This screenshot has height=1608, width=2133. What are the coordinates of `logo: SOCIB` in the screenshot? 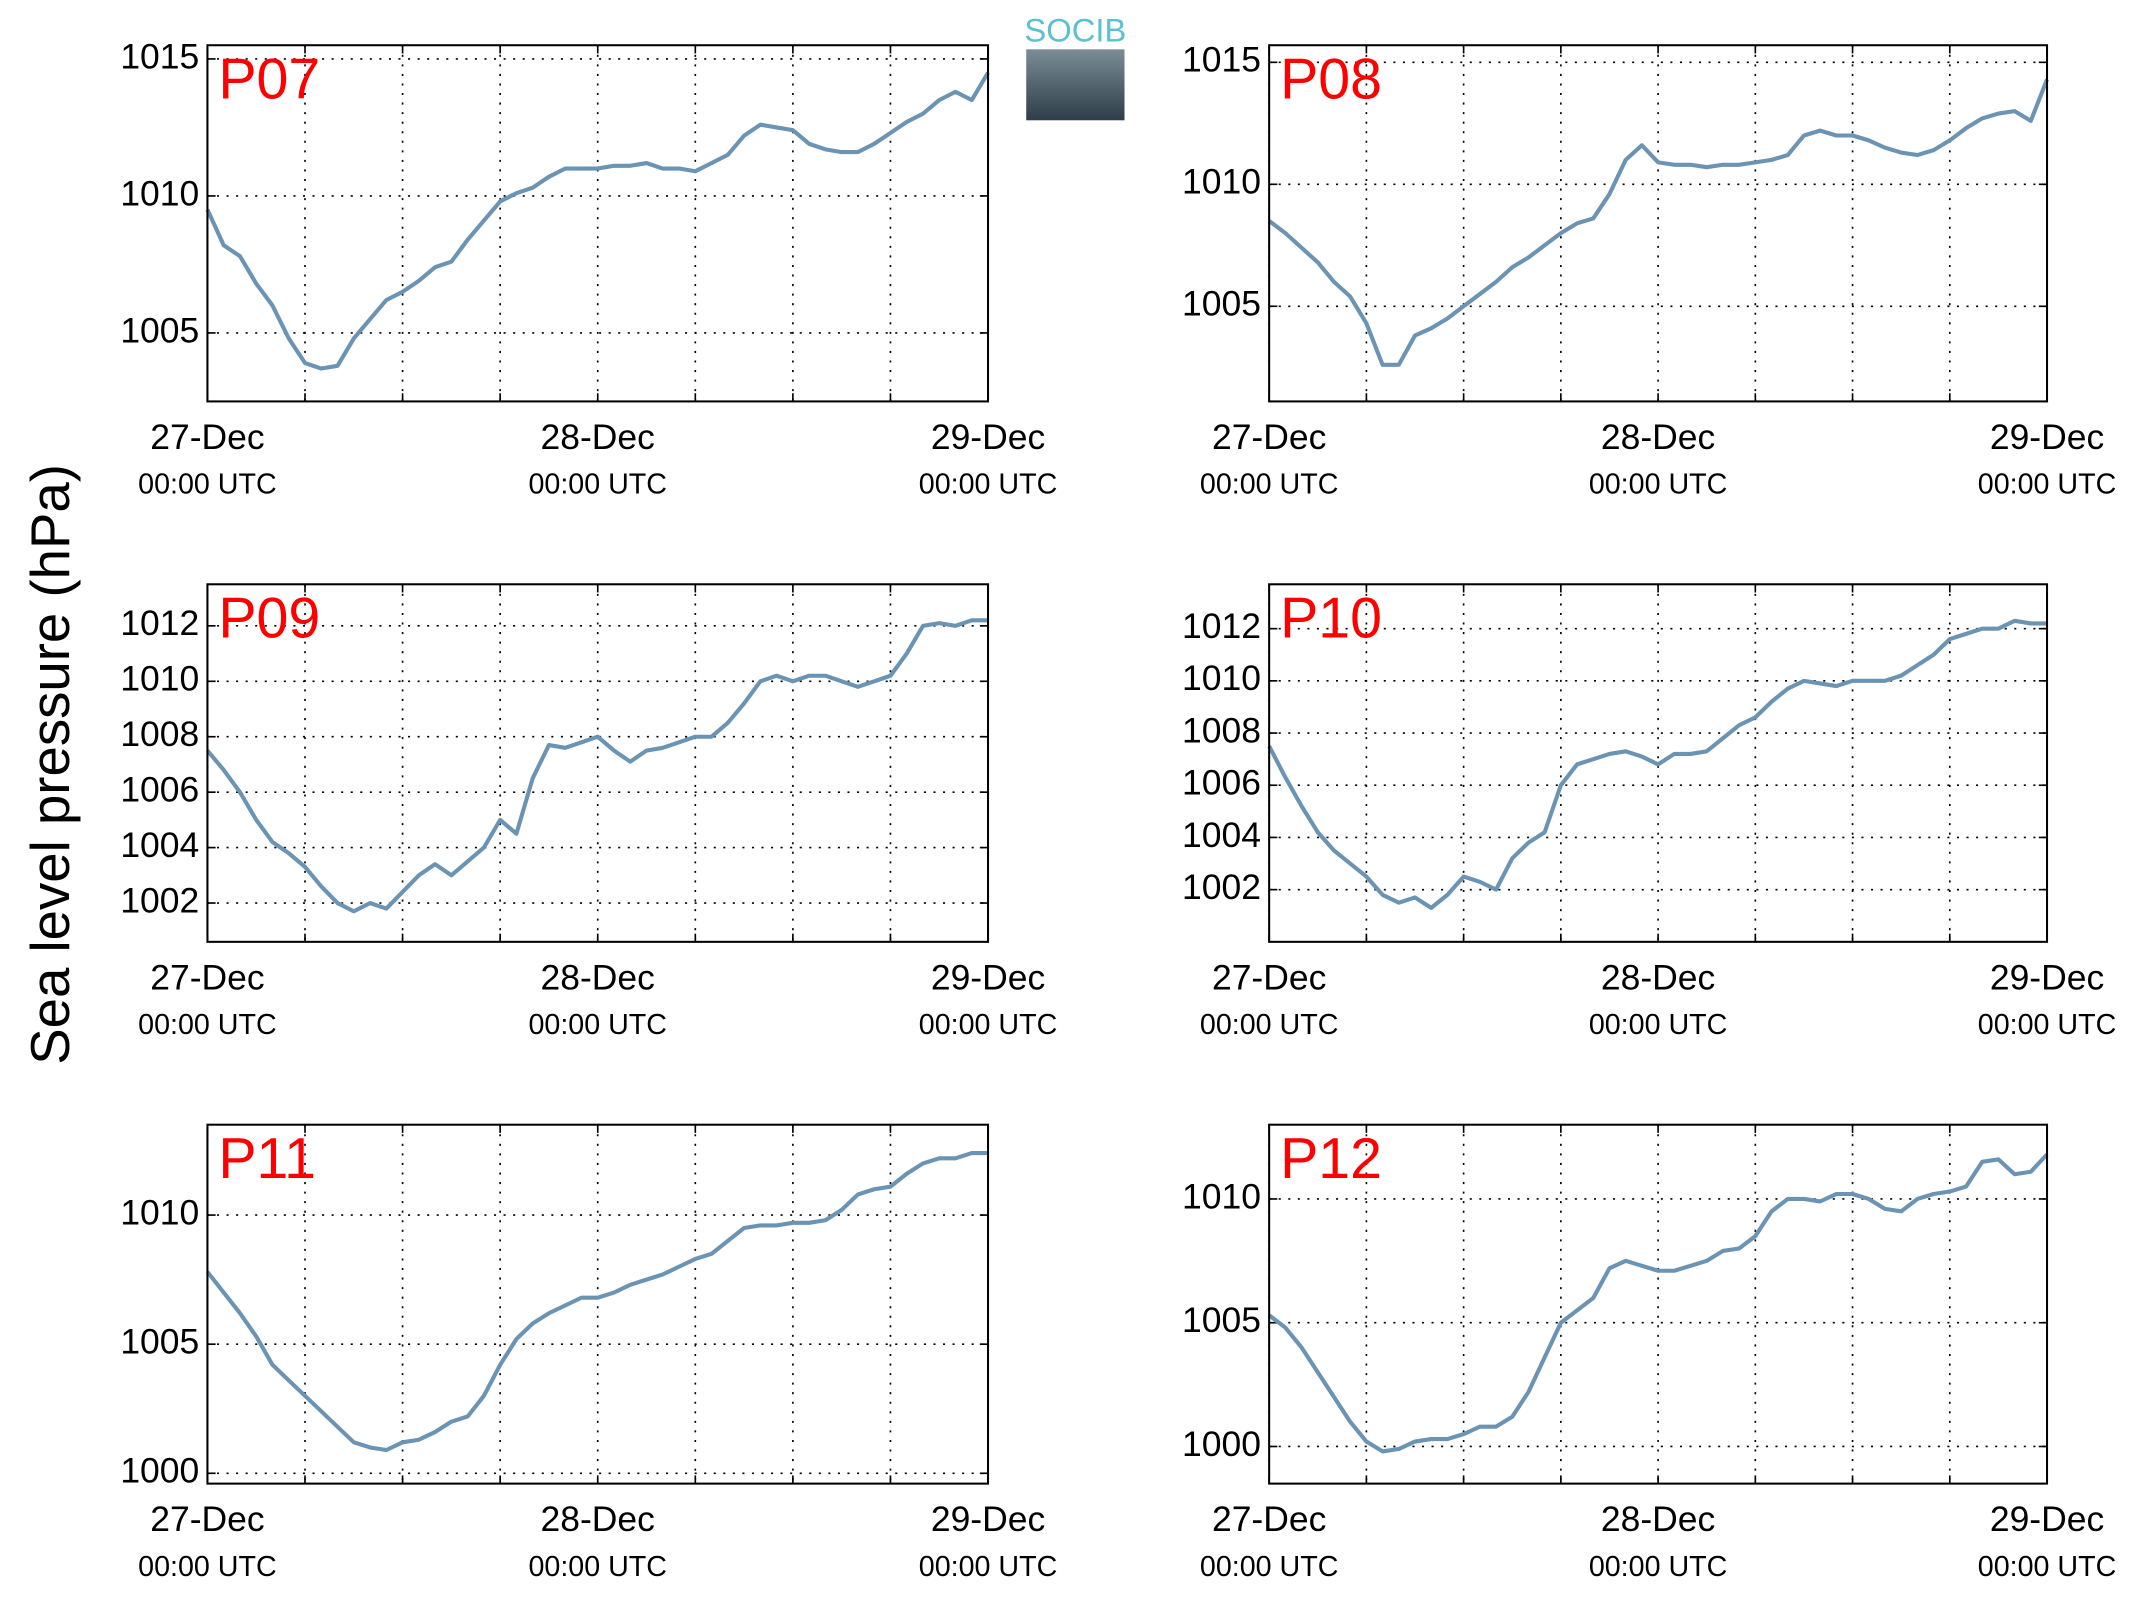 It's located at (1075, 66).